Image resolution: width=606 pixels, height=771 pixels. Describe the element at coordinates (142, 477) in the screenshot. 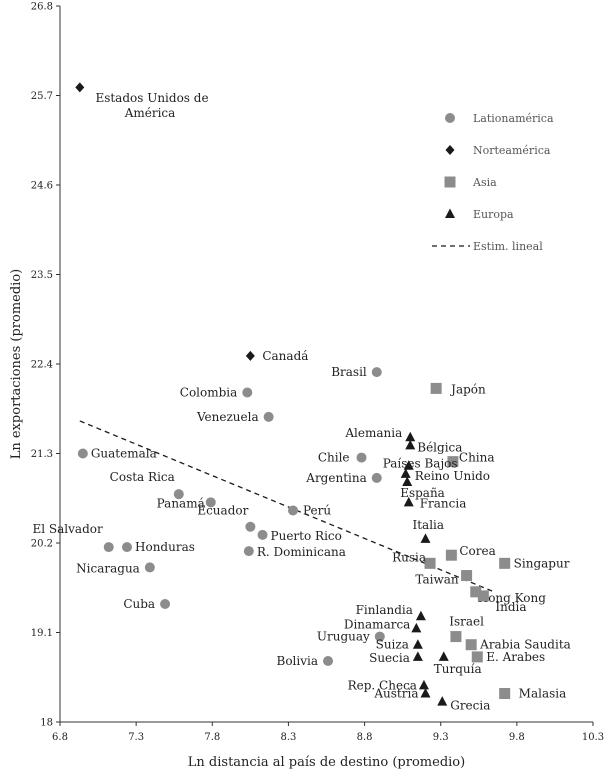

I see `data-label: Costa Rica` at that location.